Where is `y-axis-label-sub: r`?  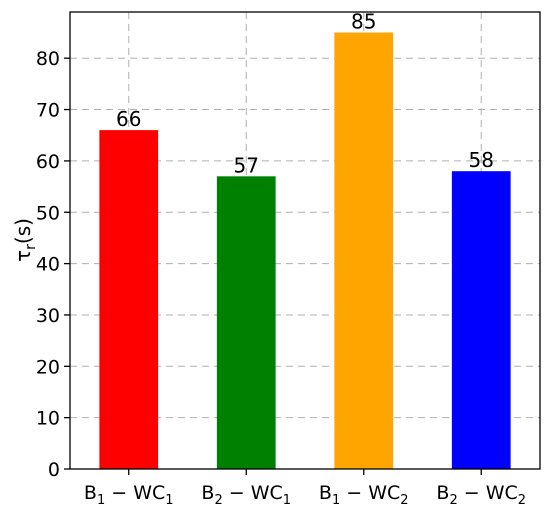 y-axis-label-sub: r is located at coordinates (31, 247).